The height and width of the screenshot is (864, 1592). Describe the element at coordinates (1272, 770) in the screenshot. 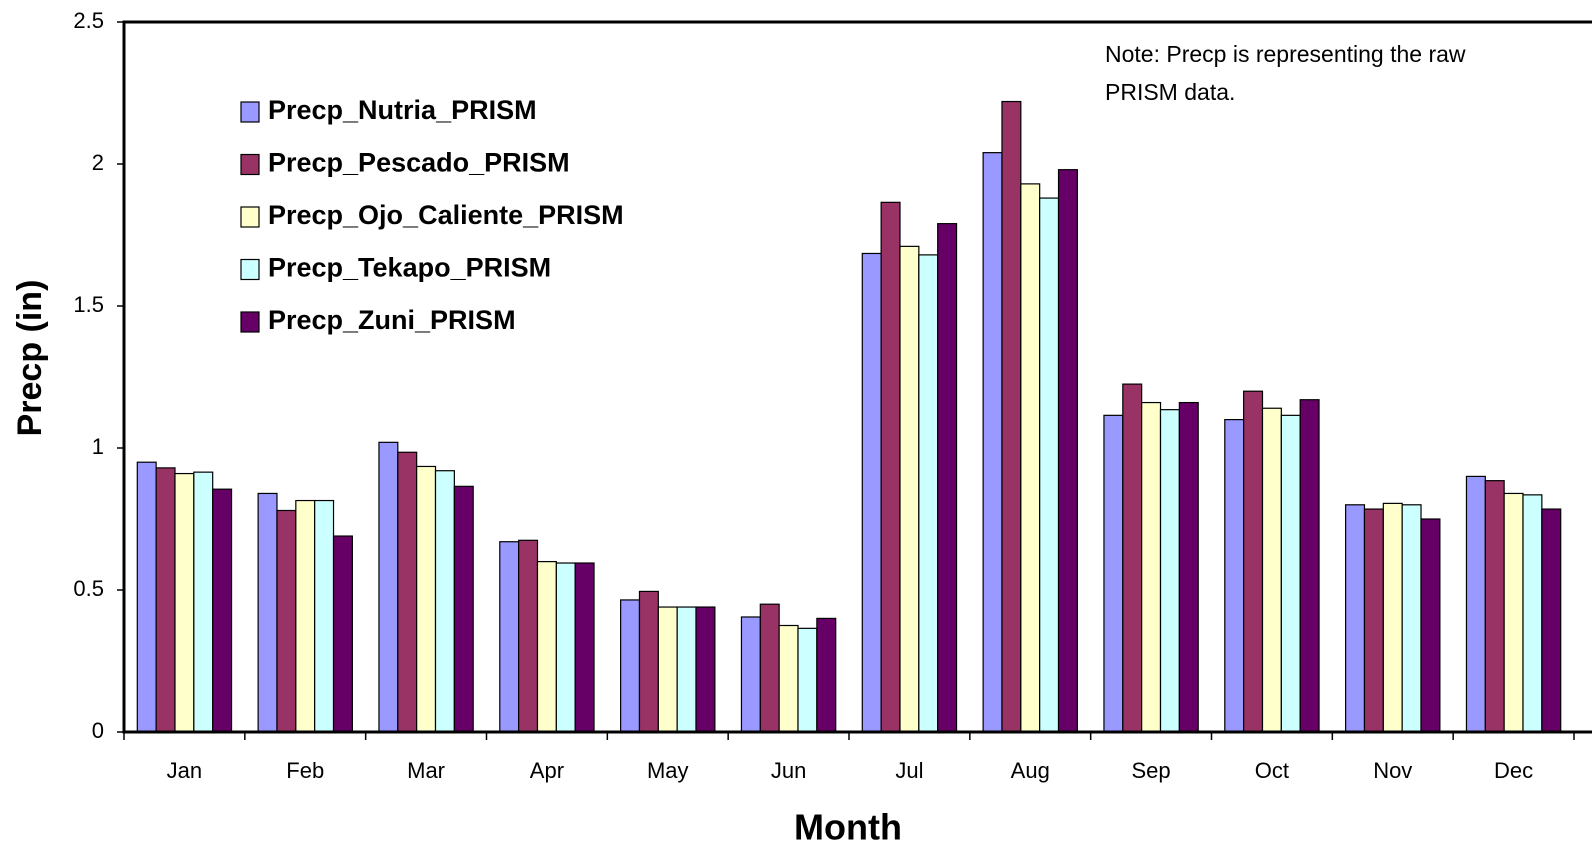

I see `x-tick-label: Oct` at that location.